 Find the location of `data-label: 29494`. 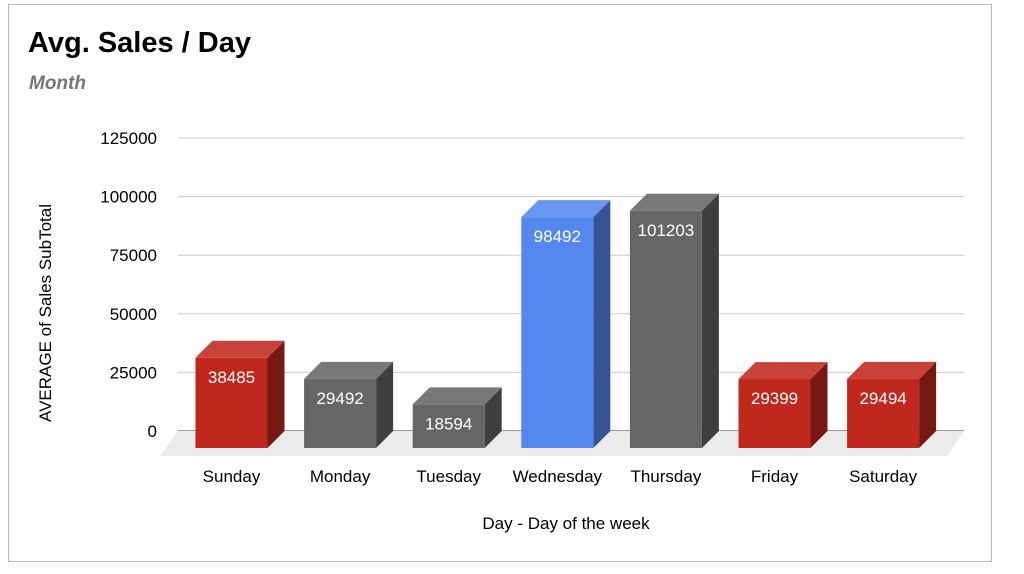

data-label: 29494 is located at coordinates (882, 398).